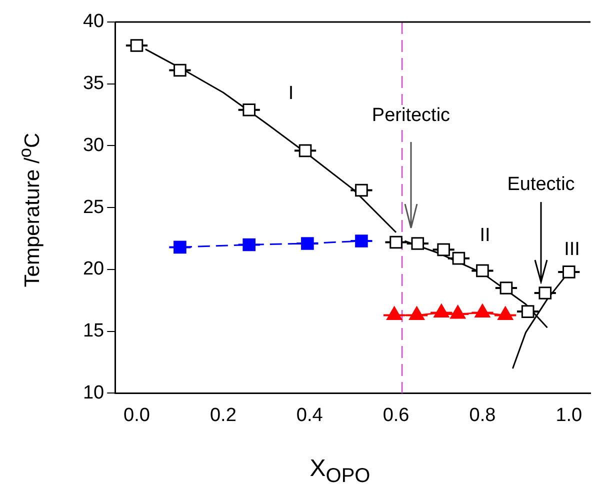  Describe the element at coordinates (572, 249) in the screenshot. I see `annotation: III` at that location.